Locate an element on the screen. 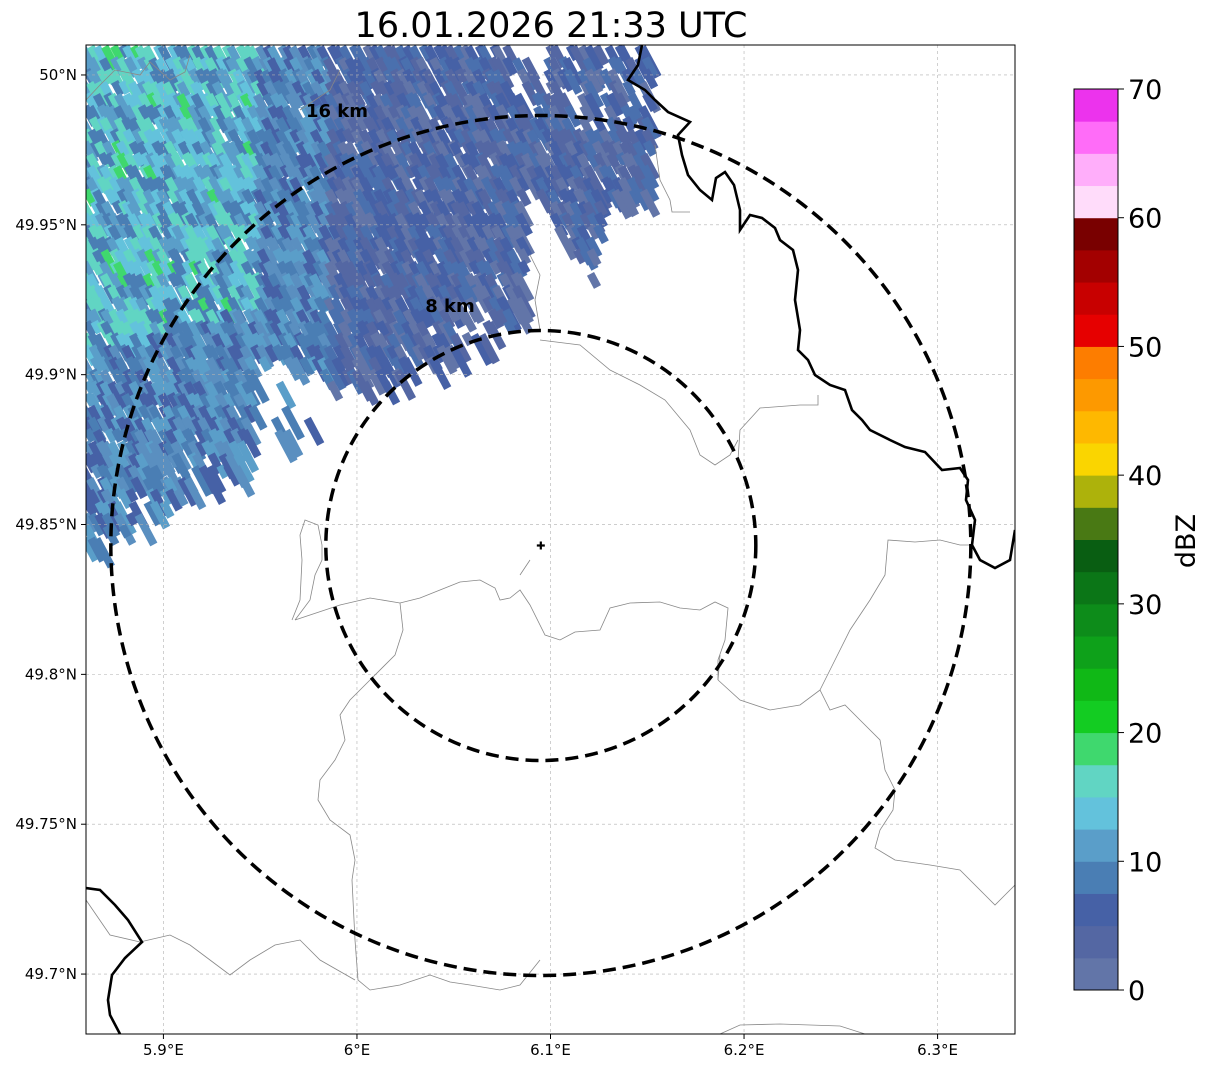 Image resolution: width=1207 pixels, height=1069 pixels. map-title: 16.01.2026 21:33 UTC is located at coordinates (551, 26).